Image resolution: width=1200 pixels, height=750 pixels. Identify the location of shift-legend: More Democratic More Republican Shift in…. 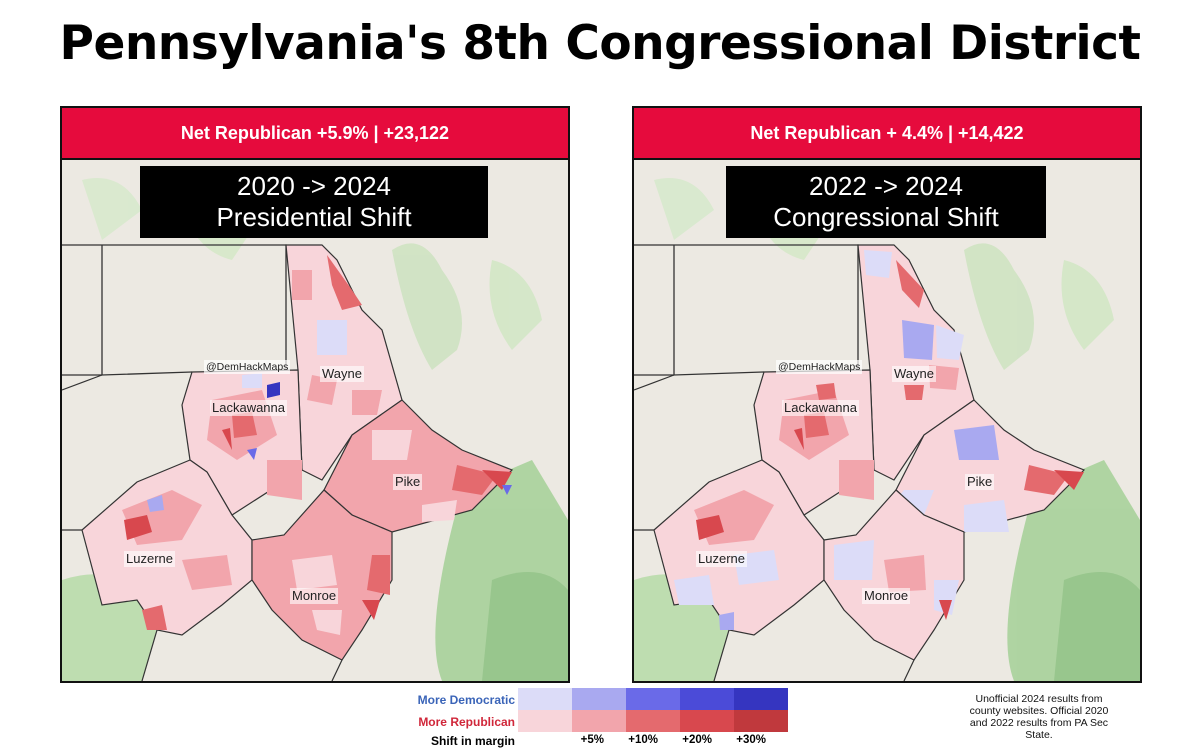
(585, 718).